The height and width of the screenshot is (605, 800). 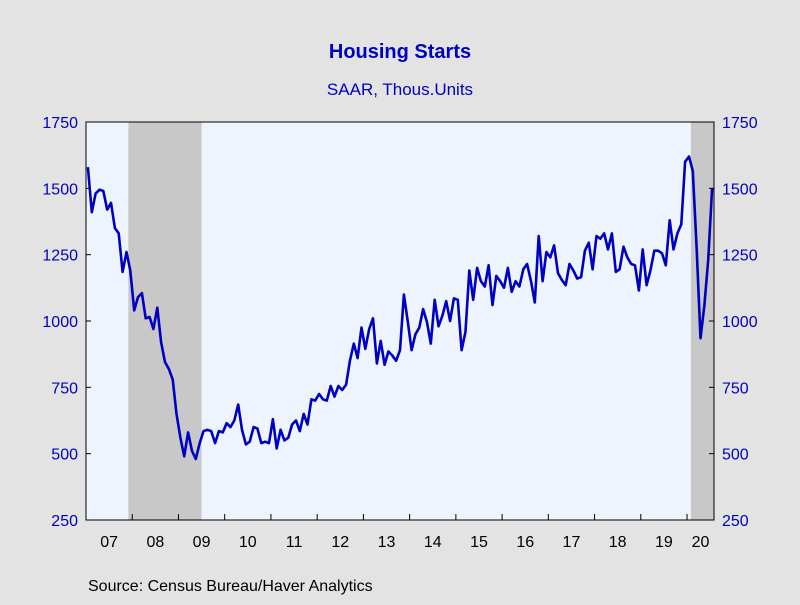 I want to click on x-tick-label: 16, so click(x=525, y=542).